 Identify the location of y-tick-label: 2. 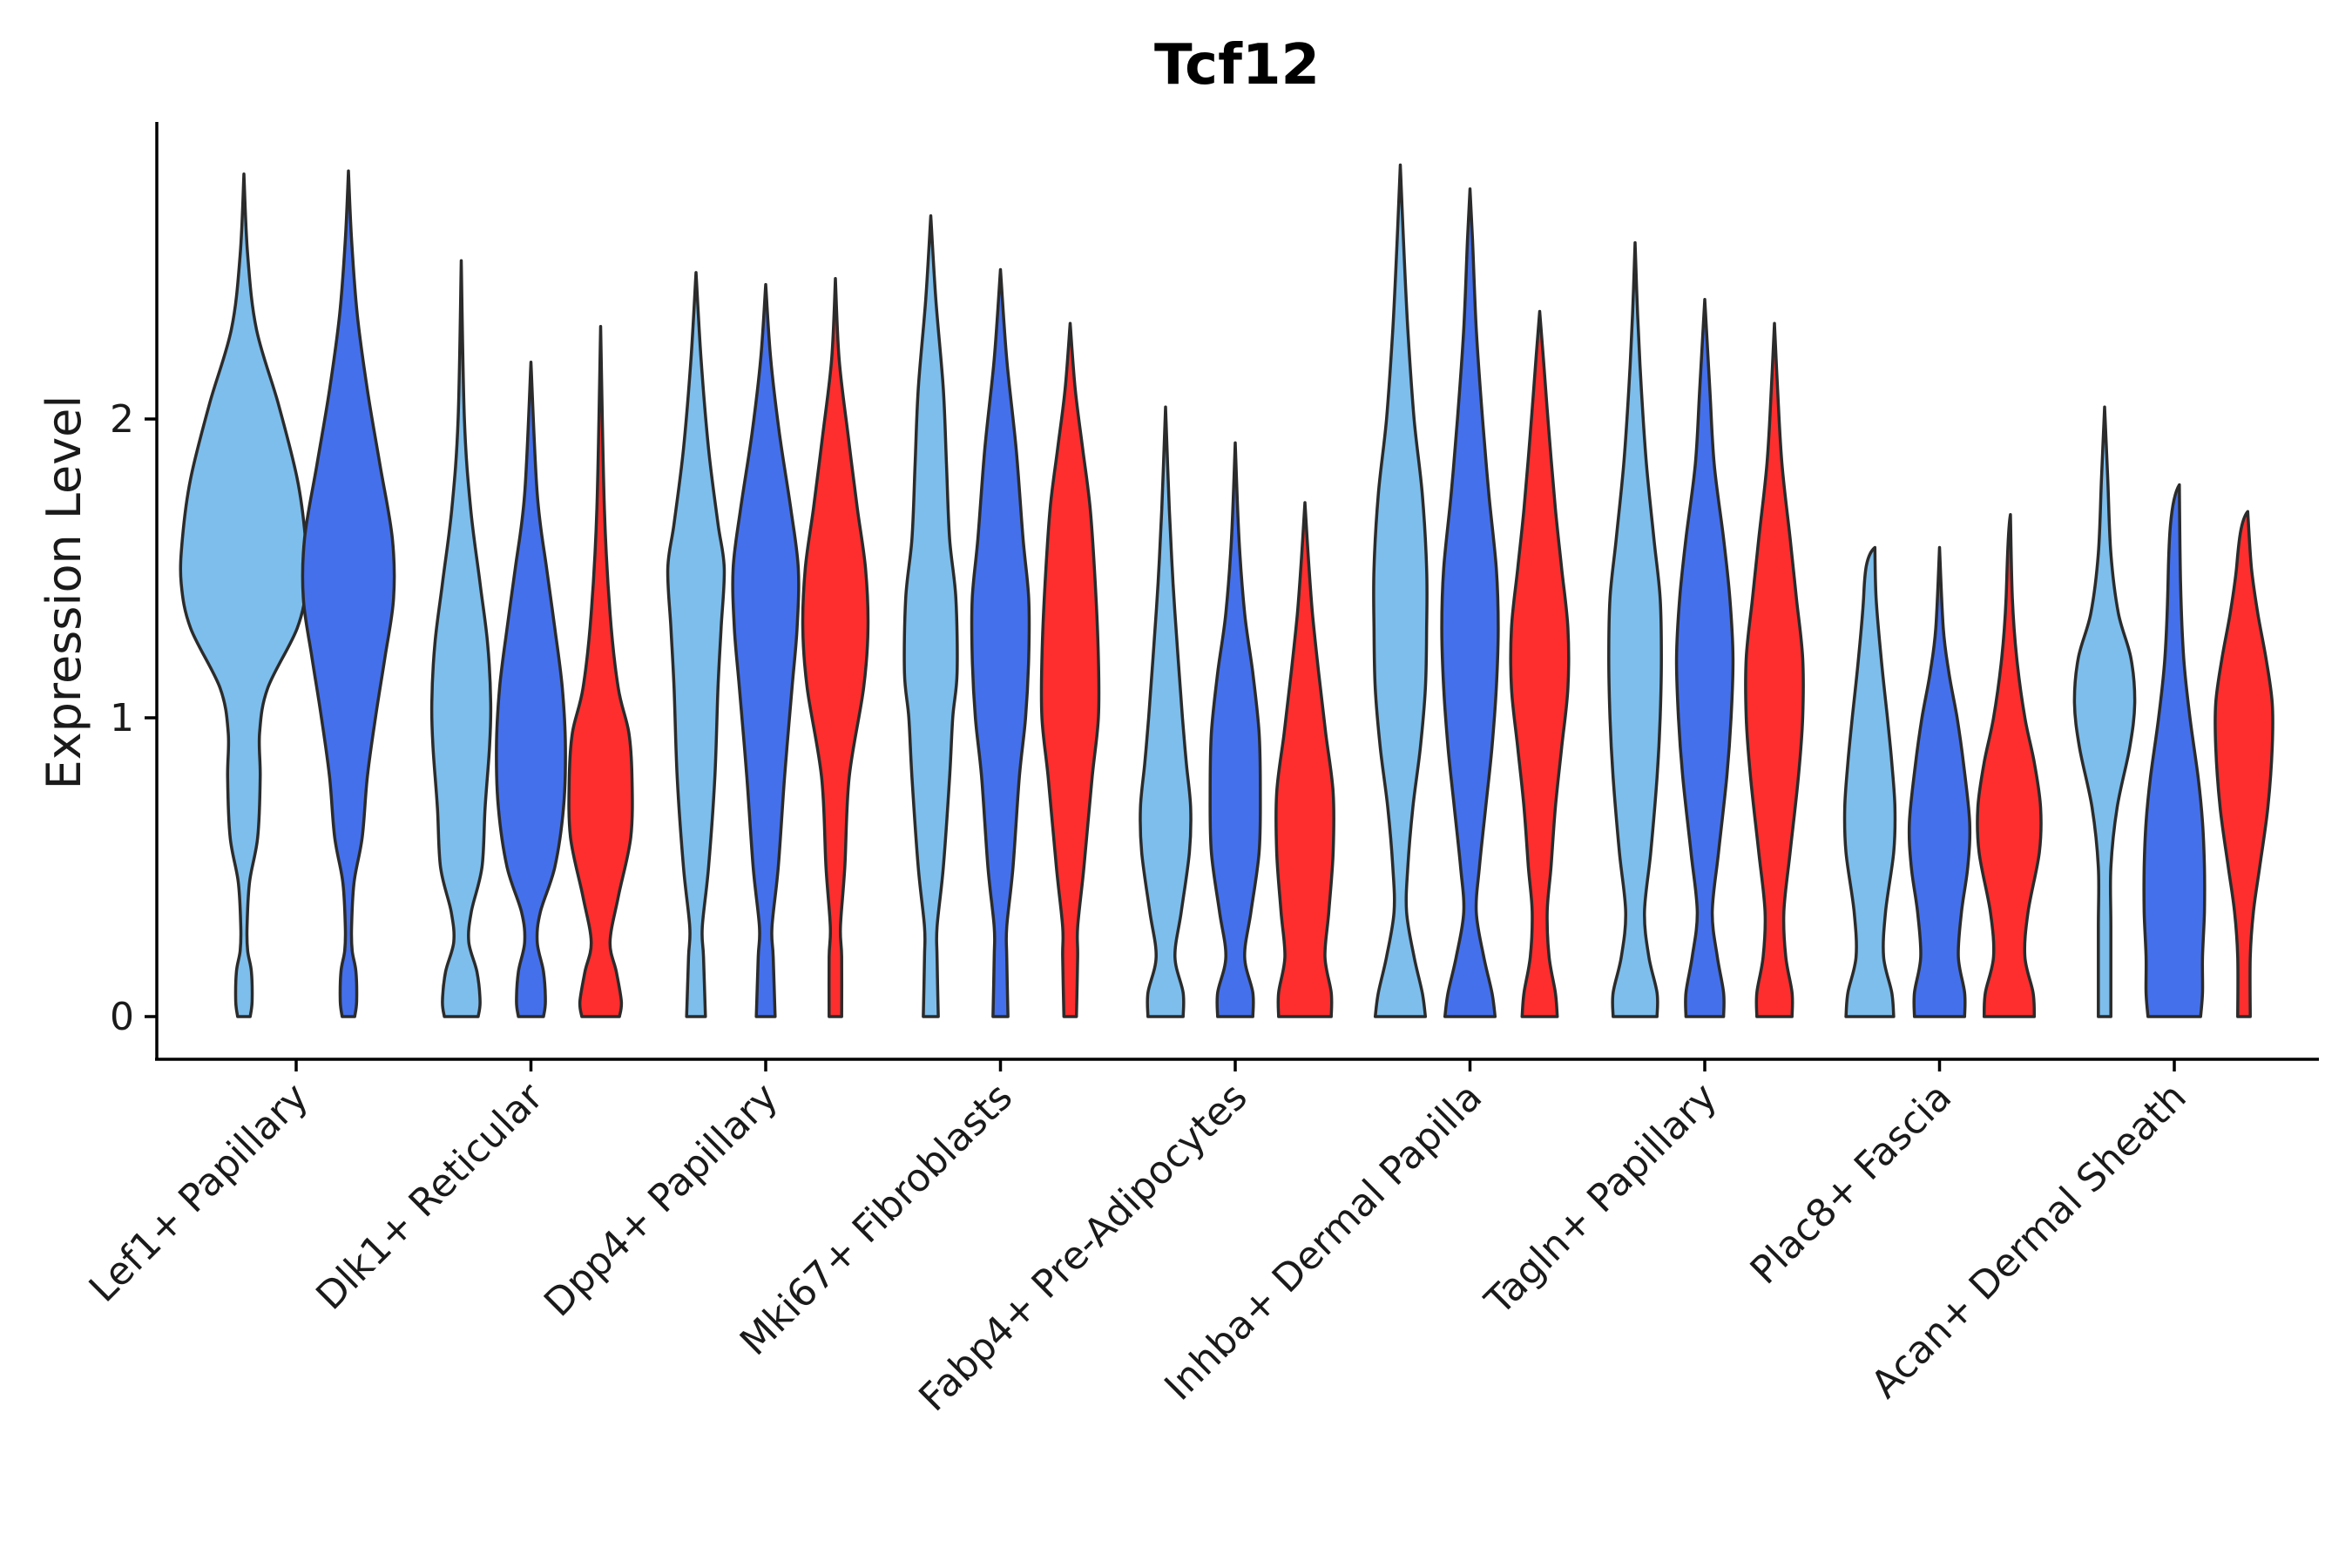
(122, 420).